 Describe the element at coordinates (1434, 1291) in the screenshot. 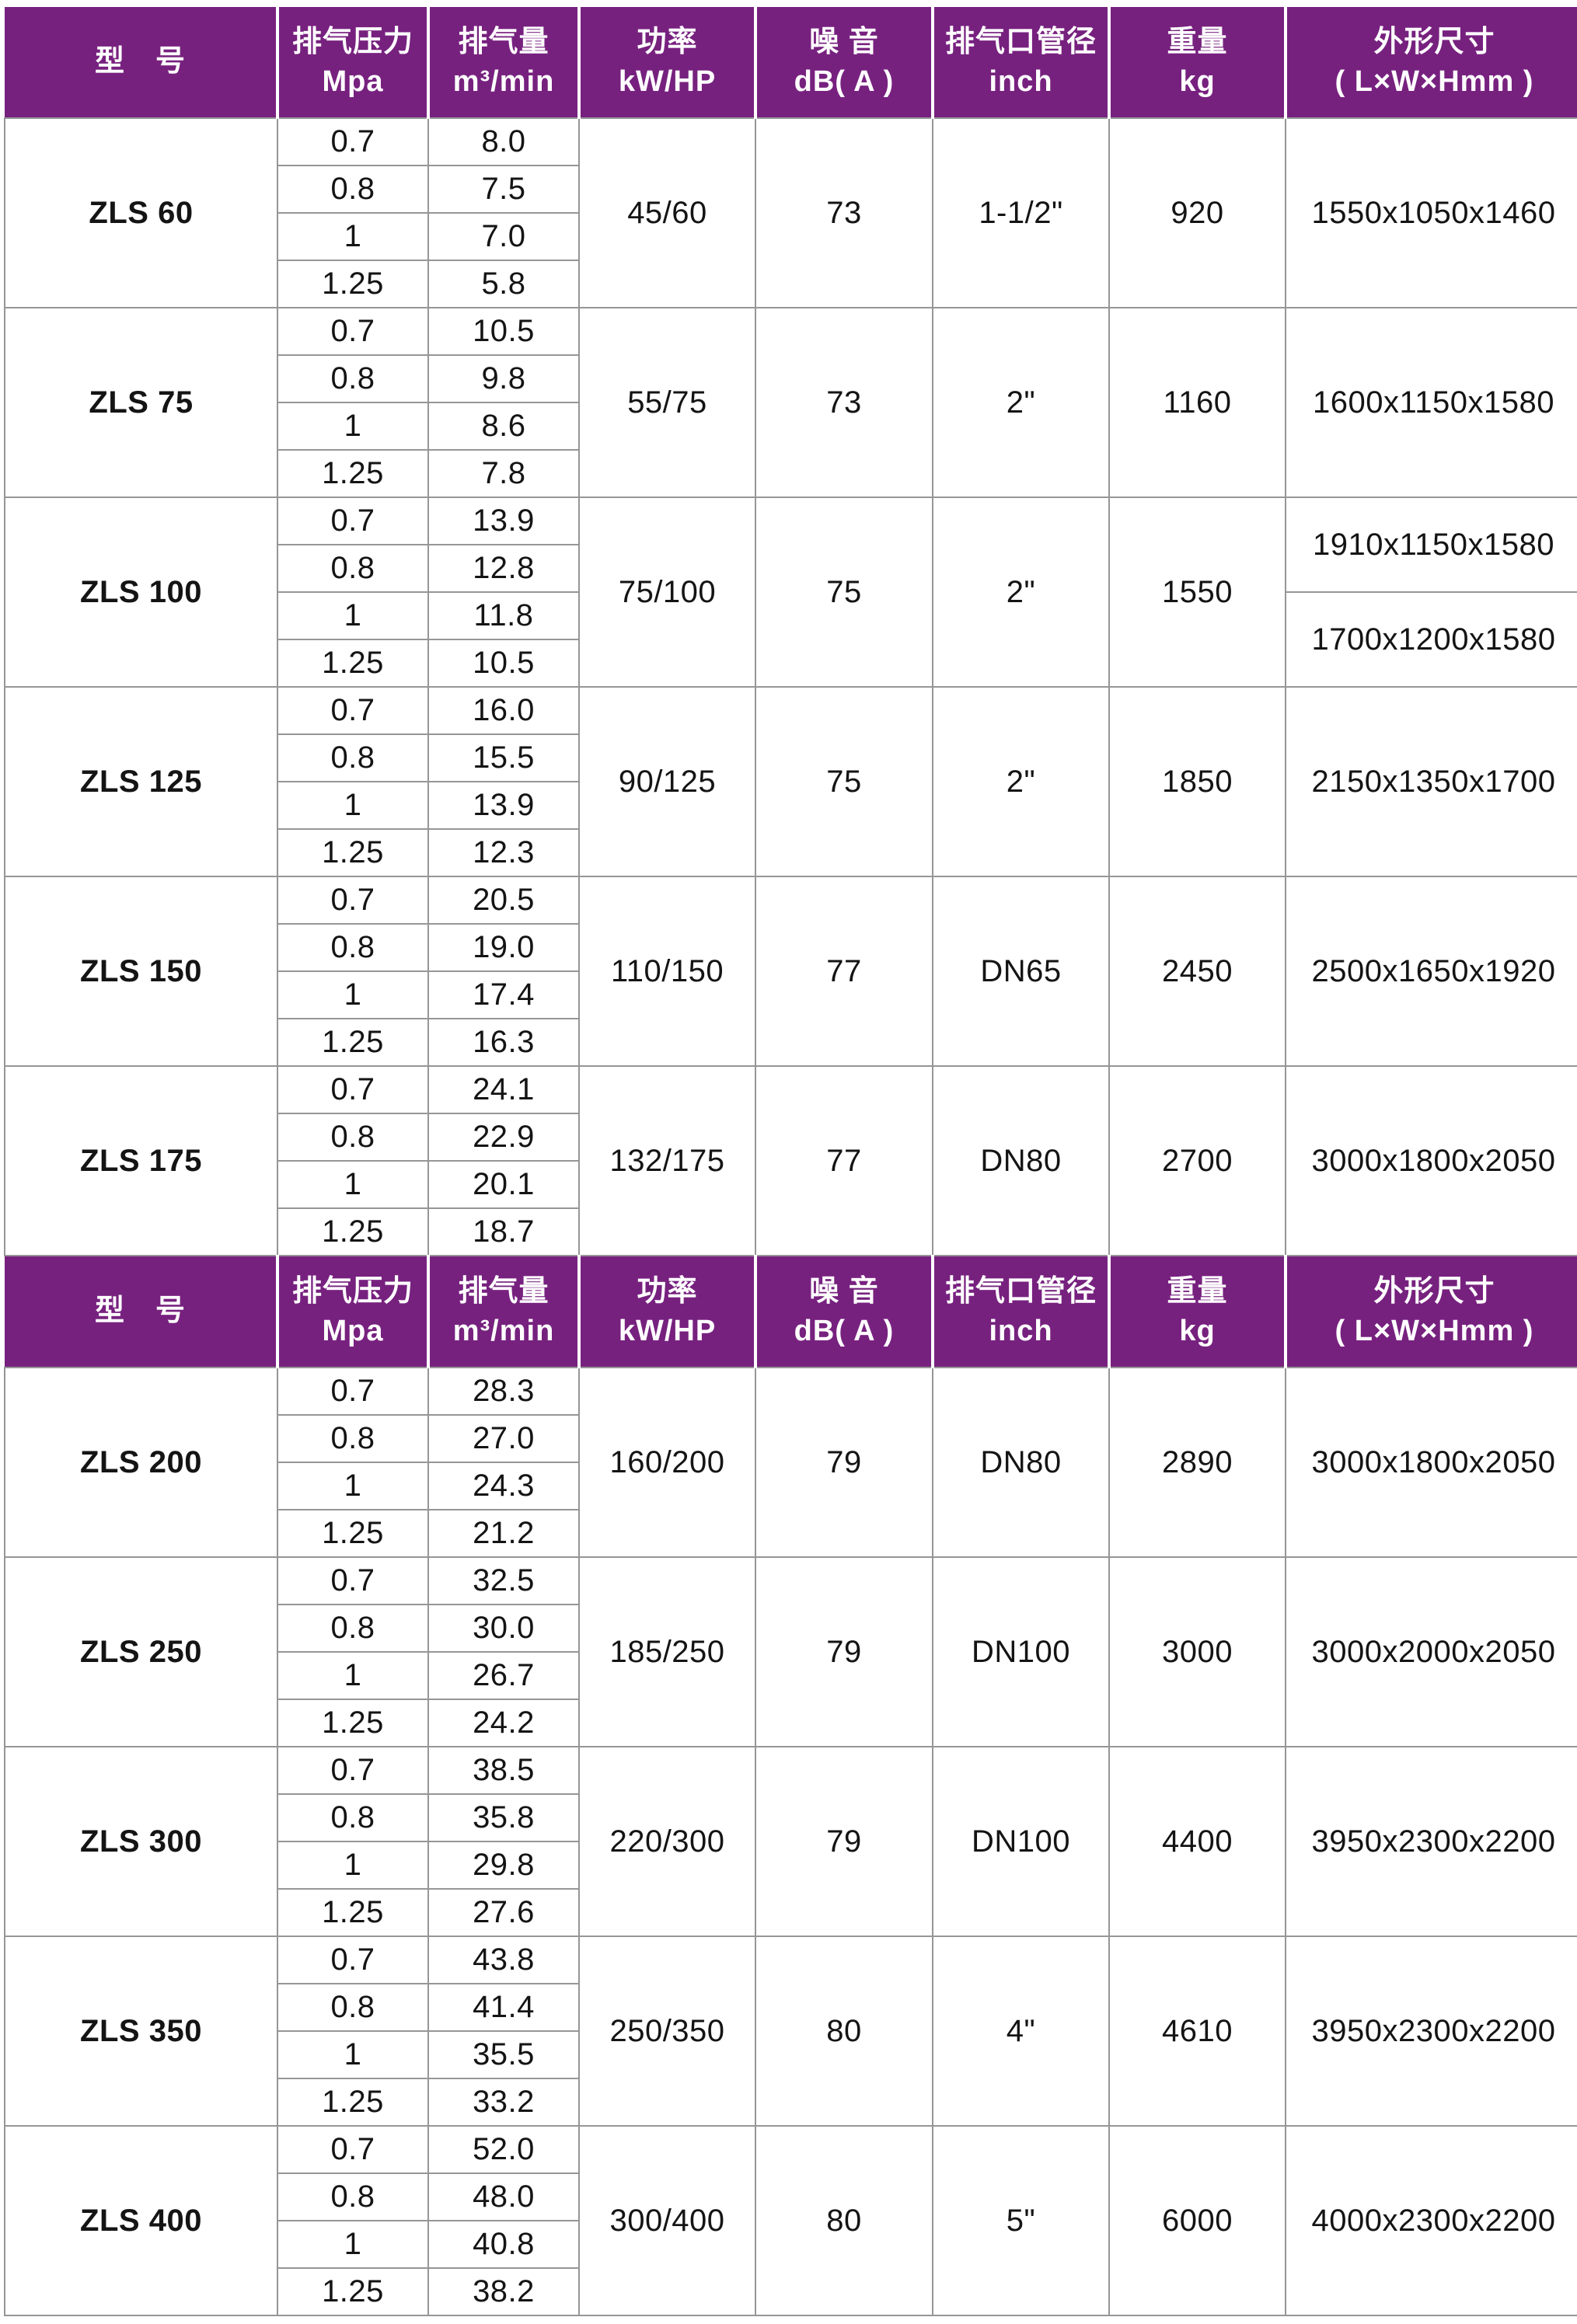

I see `header-dims-label: 外形尺寸` at that location.